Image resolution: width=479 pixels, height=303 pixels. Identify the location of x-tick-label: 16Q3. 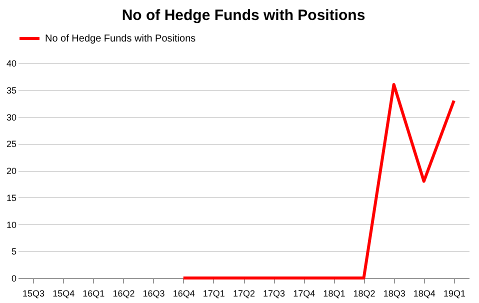
(153, 293).